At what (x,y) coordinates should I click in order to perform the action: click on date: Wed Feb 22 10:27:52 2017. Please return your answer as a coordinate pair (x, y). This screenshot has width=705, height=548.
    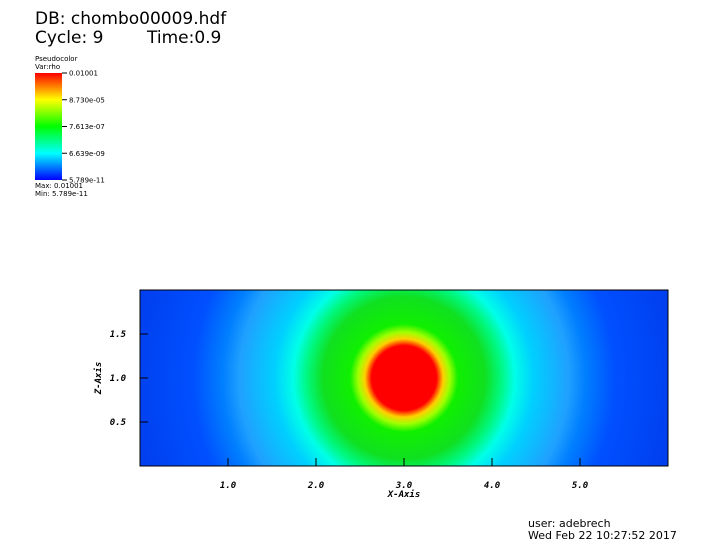
    Looking at the image, I should click on (602, 535).